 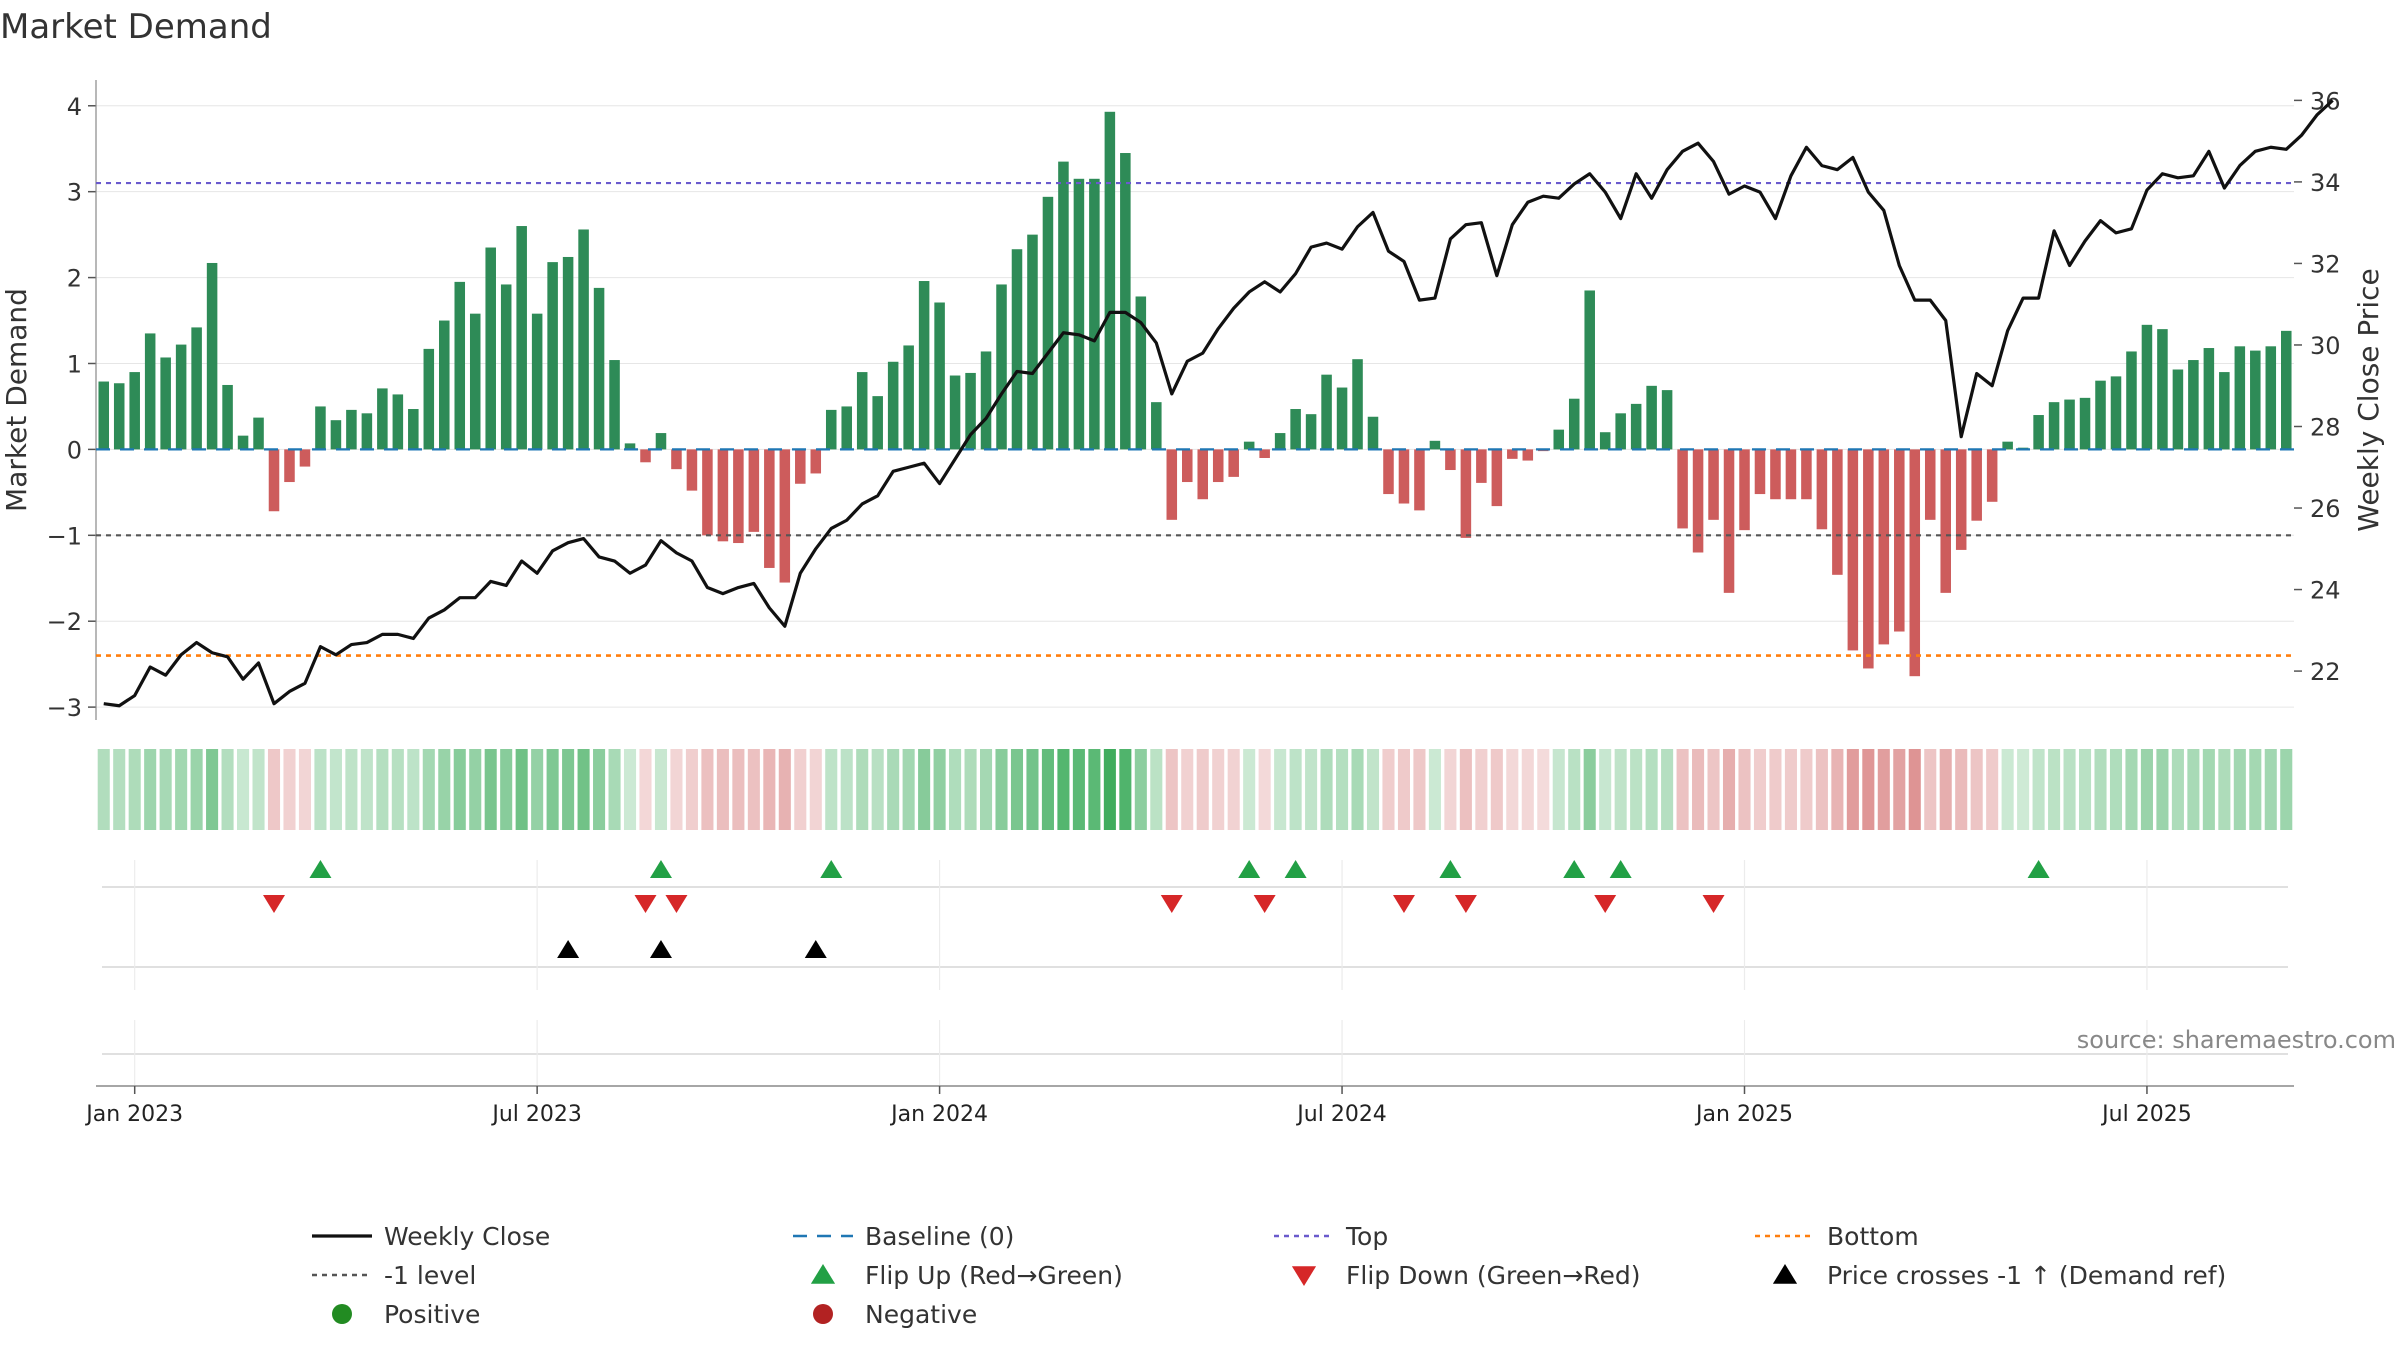 What do you see at coordinates (136, 27) in the screenshot?
I see `chart-title: Market Demand` at bounding box center [136, 27].